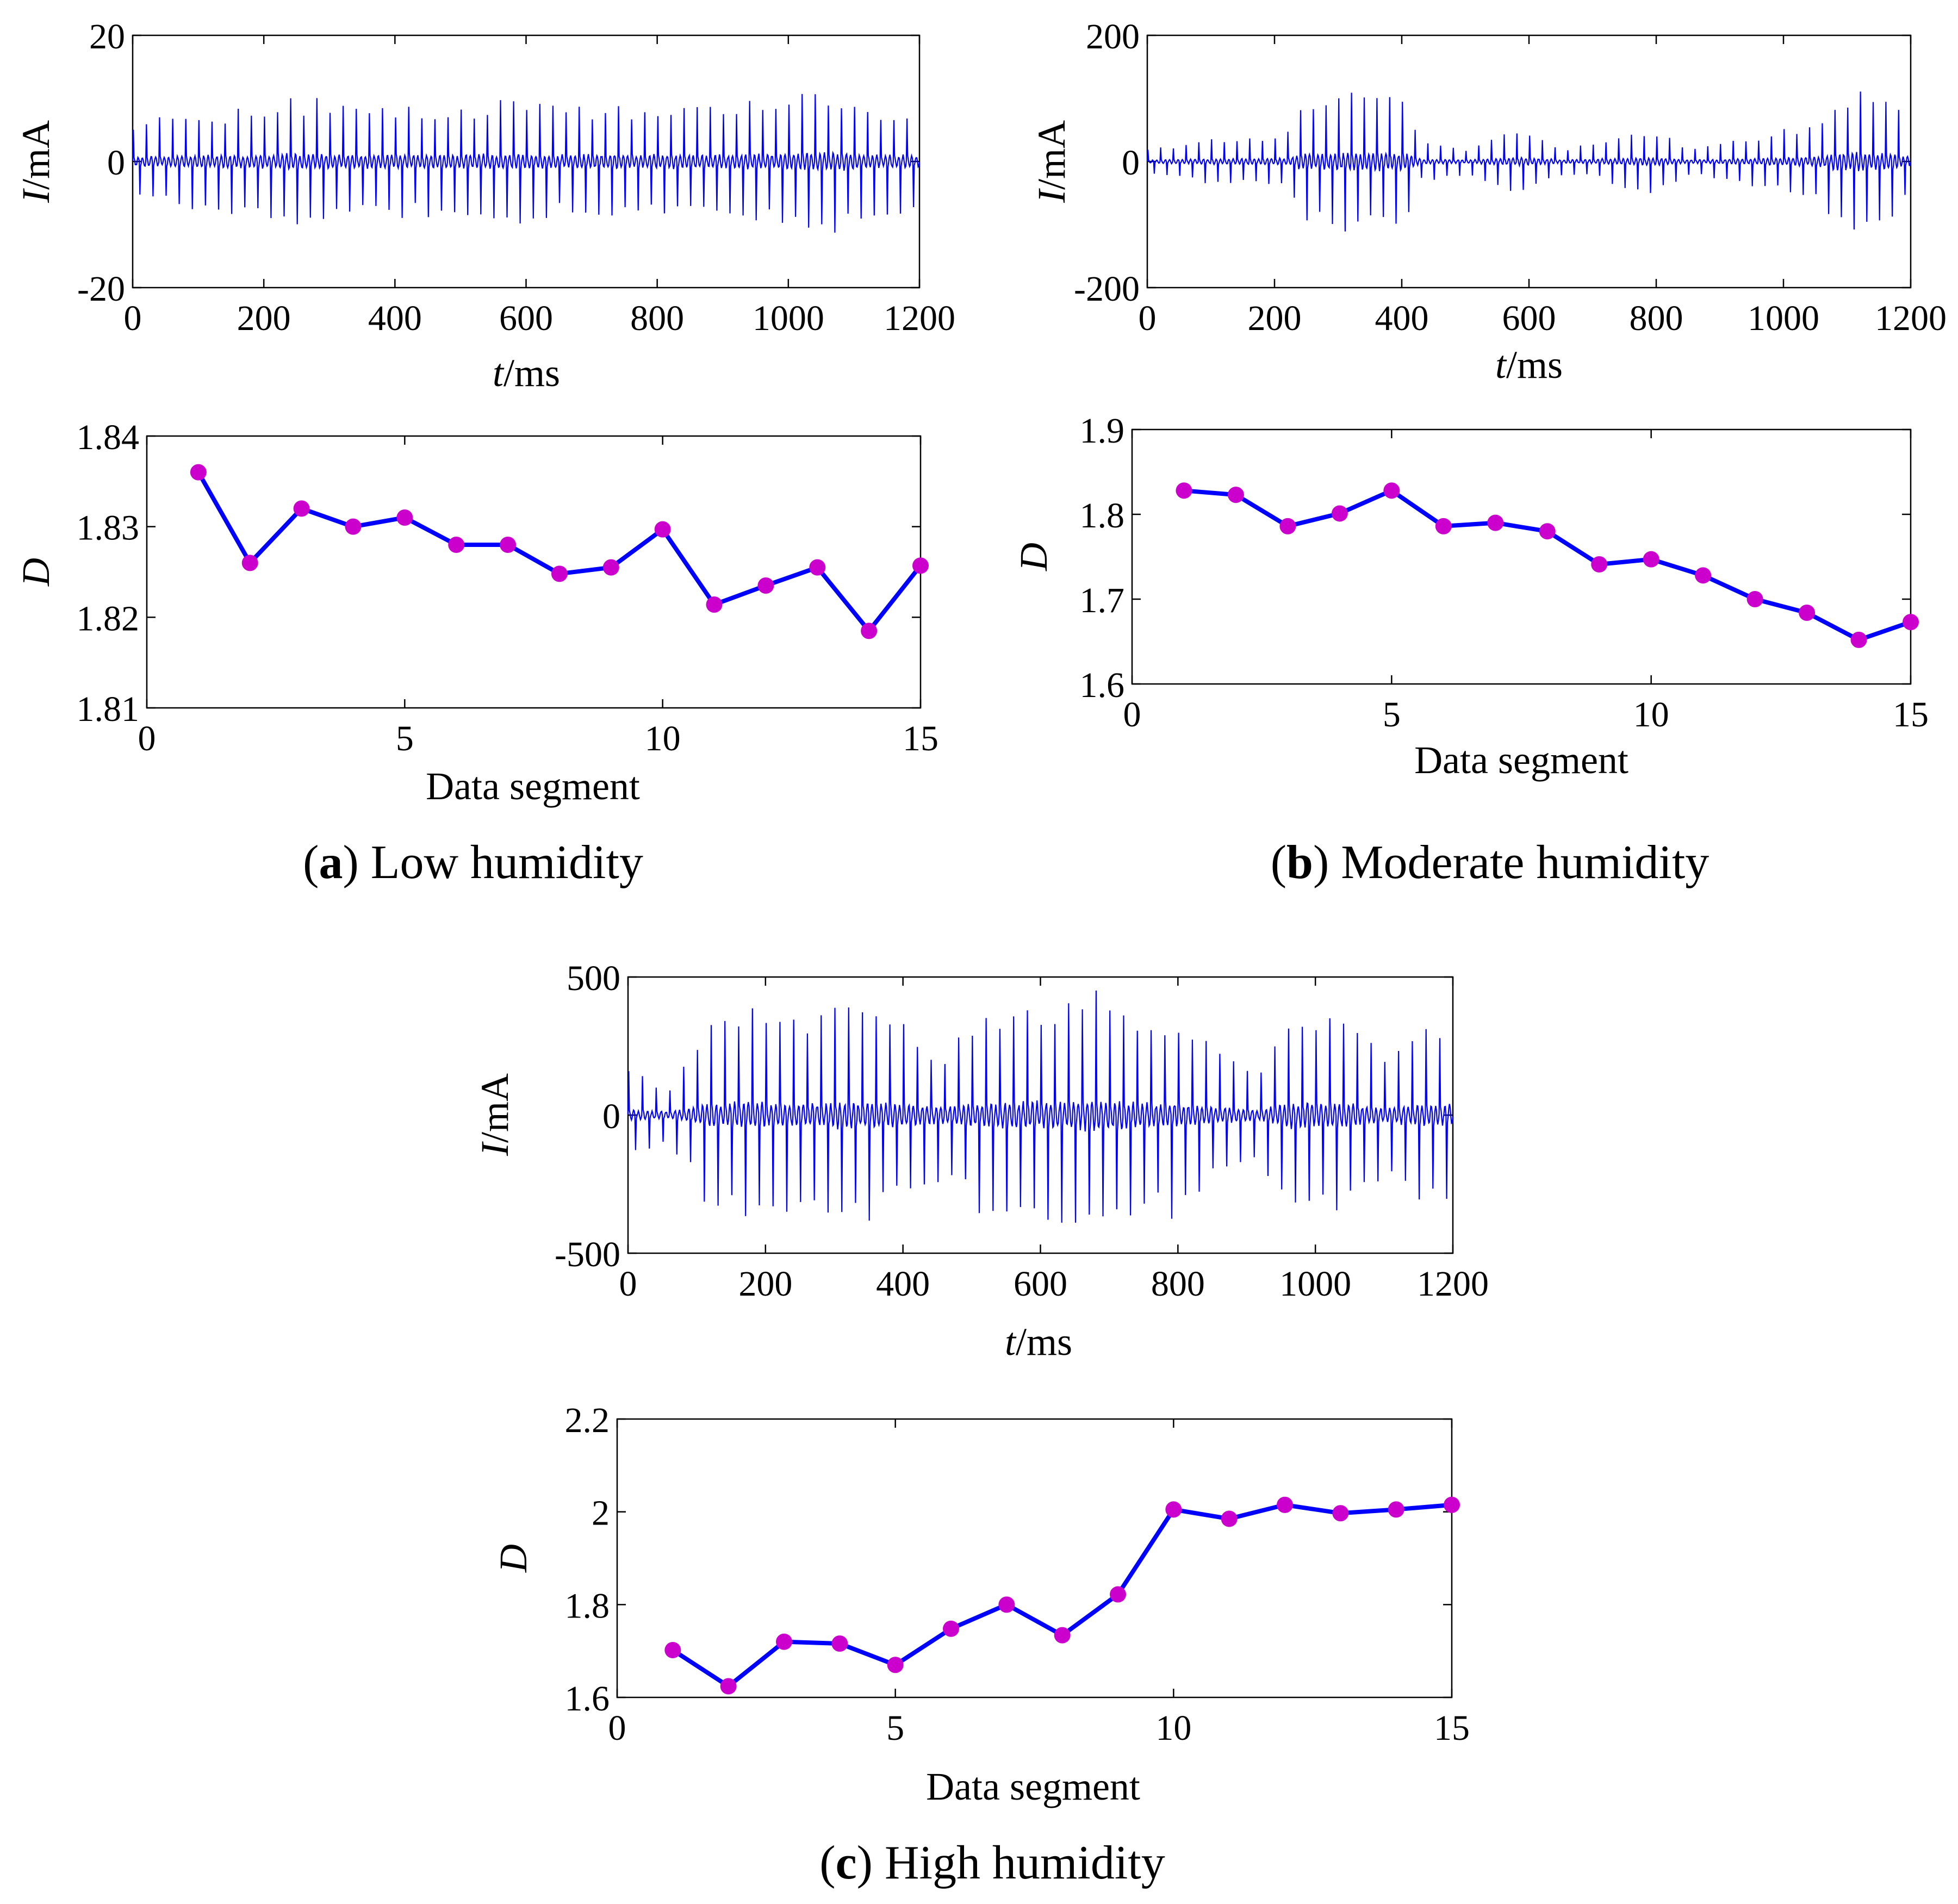  I want to click on panel-c-current-ytick-label: 0, so click(611, 1116).